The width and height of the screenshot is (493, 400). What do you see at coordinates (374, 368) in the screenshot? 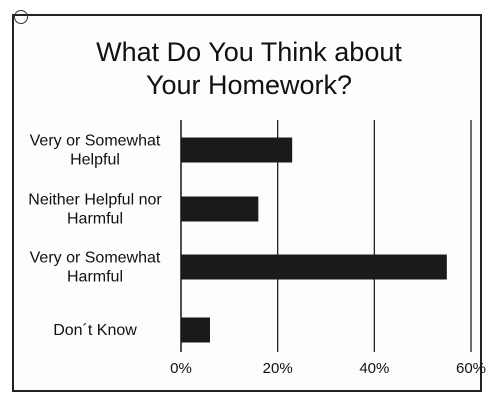
I see `tick-label-2: 40%` at bounding box center [374, 368].